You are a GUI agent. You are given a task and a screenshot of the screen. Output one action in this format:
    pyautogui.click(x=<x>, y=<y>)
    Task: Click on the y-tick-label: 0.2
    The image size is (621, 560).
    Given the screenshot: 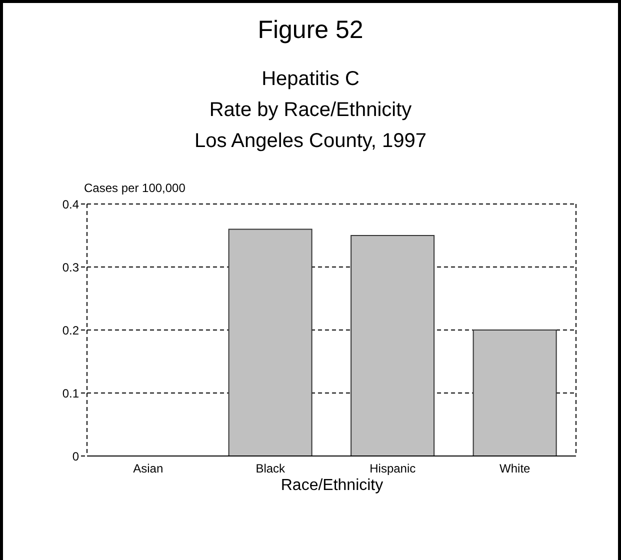 What is the action you would take?
    pyautogui.click(x=71, y=330)
    